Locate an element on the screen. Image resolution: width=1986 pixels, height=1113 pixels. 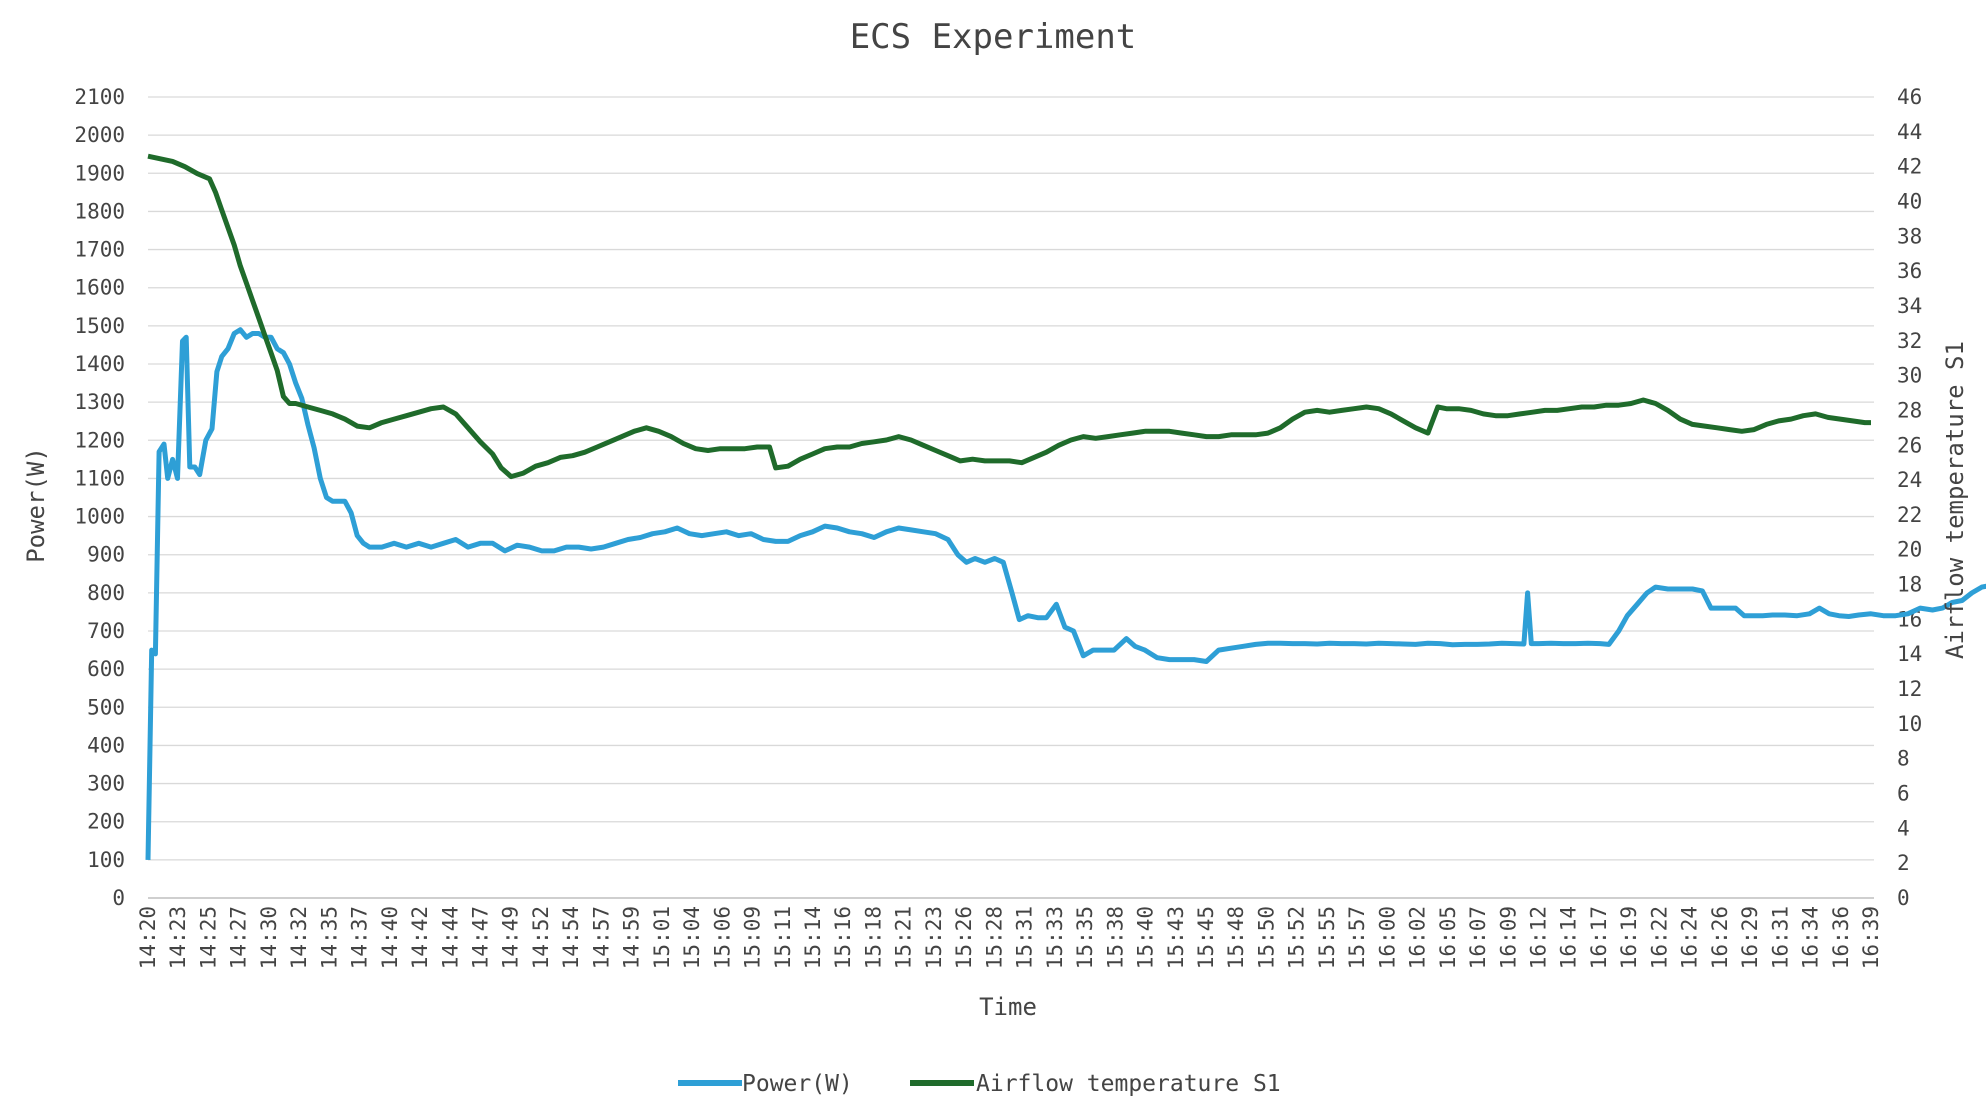
y-left-tick-7: 700 is located at coordinates (106, 631).